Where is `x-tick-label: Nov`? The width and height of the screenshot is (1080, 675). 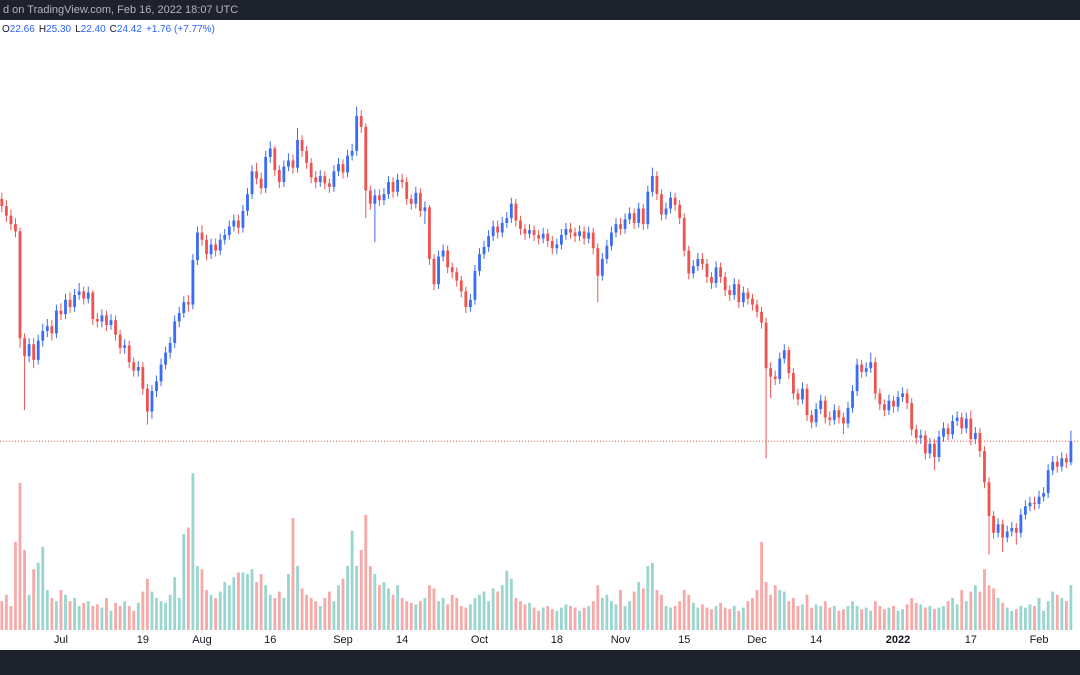
x-tick-label: Nov is located at coordinates (621, 640).